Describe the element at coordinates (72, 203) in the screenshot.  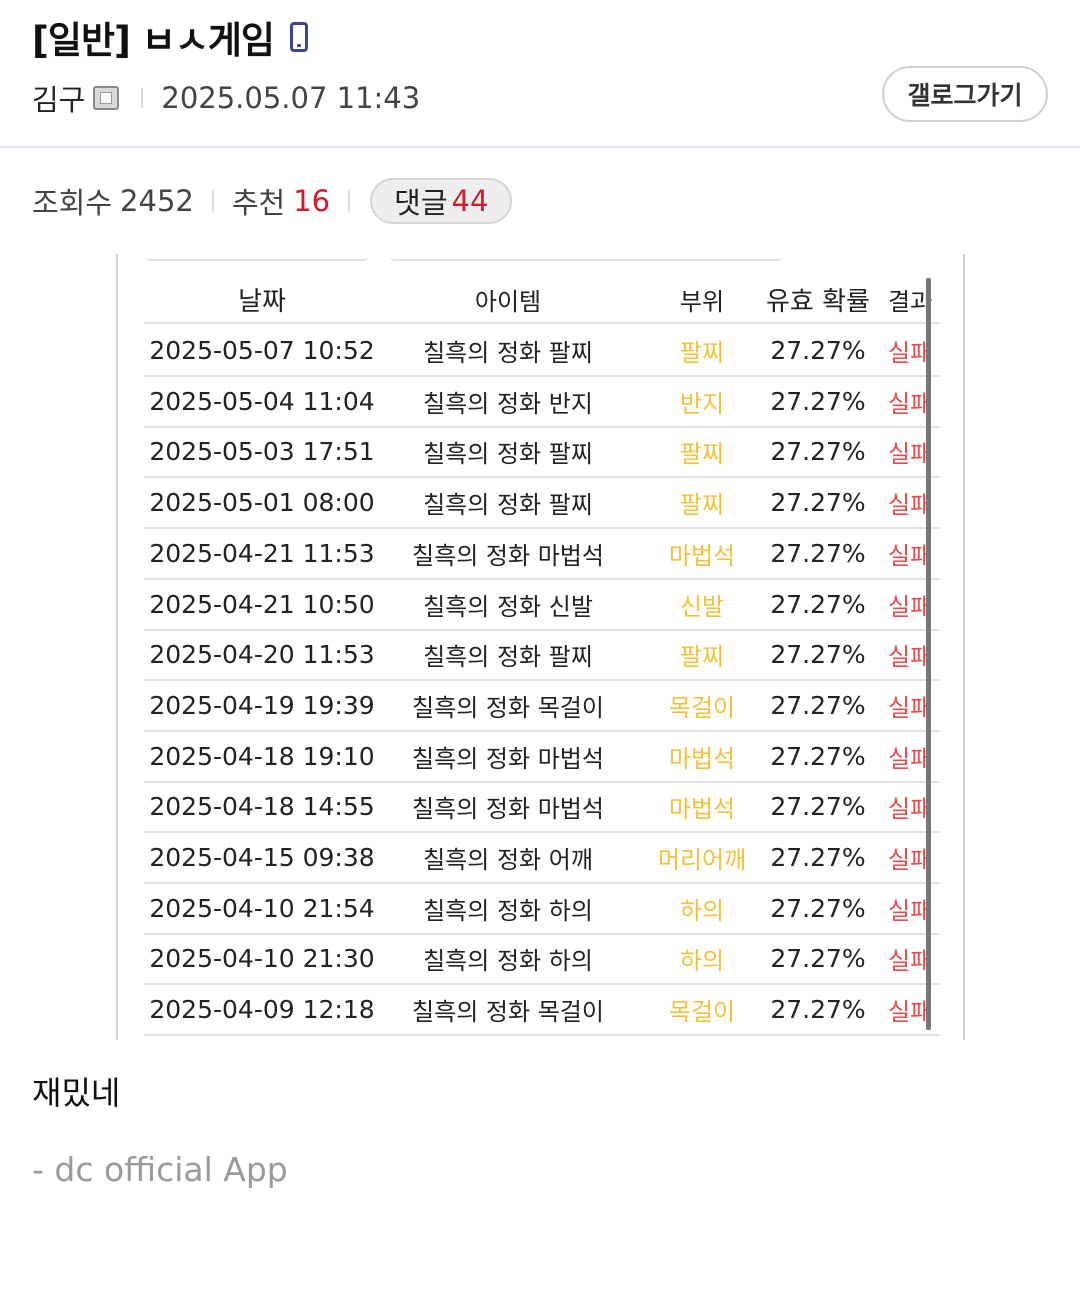
I see `views-label: 조회수` at that location.